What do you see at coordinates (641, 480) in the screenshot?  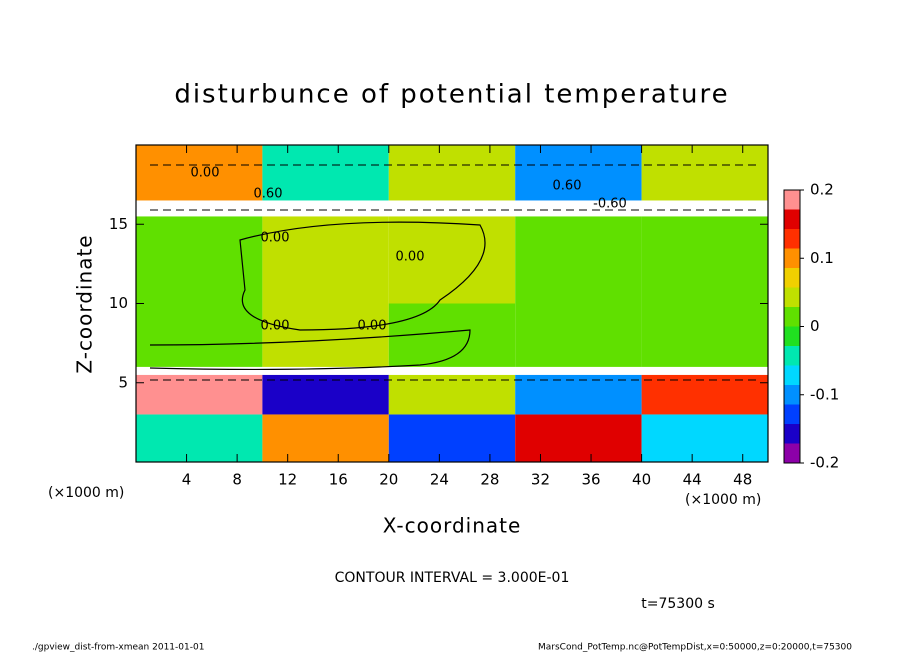 I see `x-tick-label: 40` at bounding box center [641, 480].